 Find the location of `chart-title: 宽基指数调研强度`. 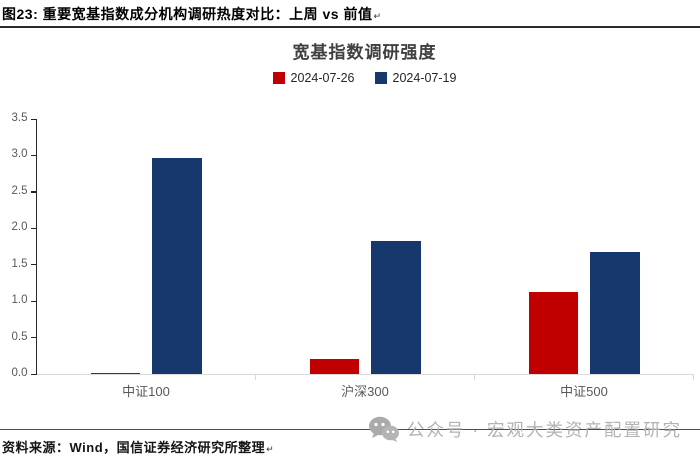

chart-title: 宽基指数调研强度 is located at coordinates (364, 52).